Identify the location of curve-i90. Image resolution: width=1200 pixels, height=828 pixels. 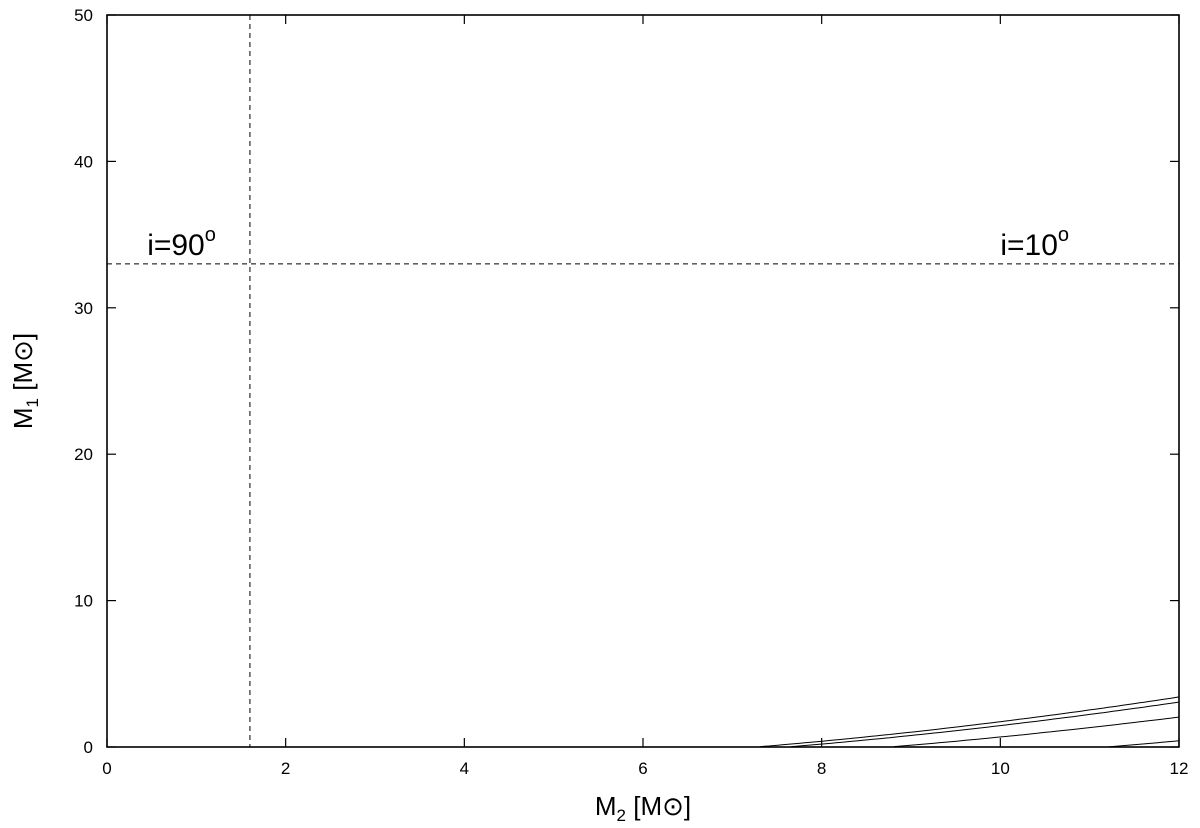
(969, 721).